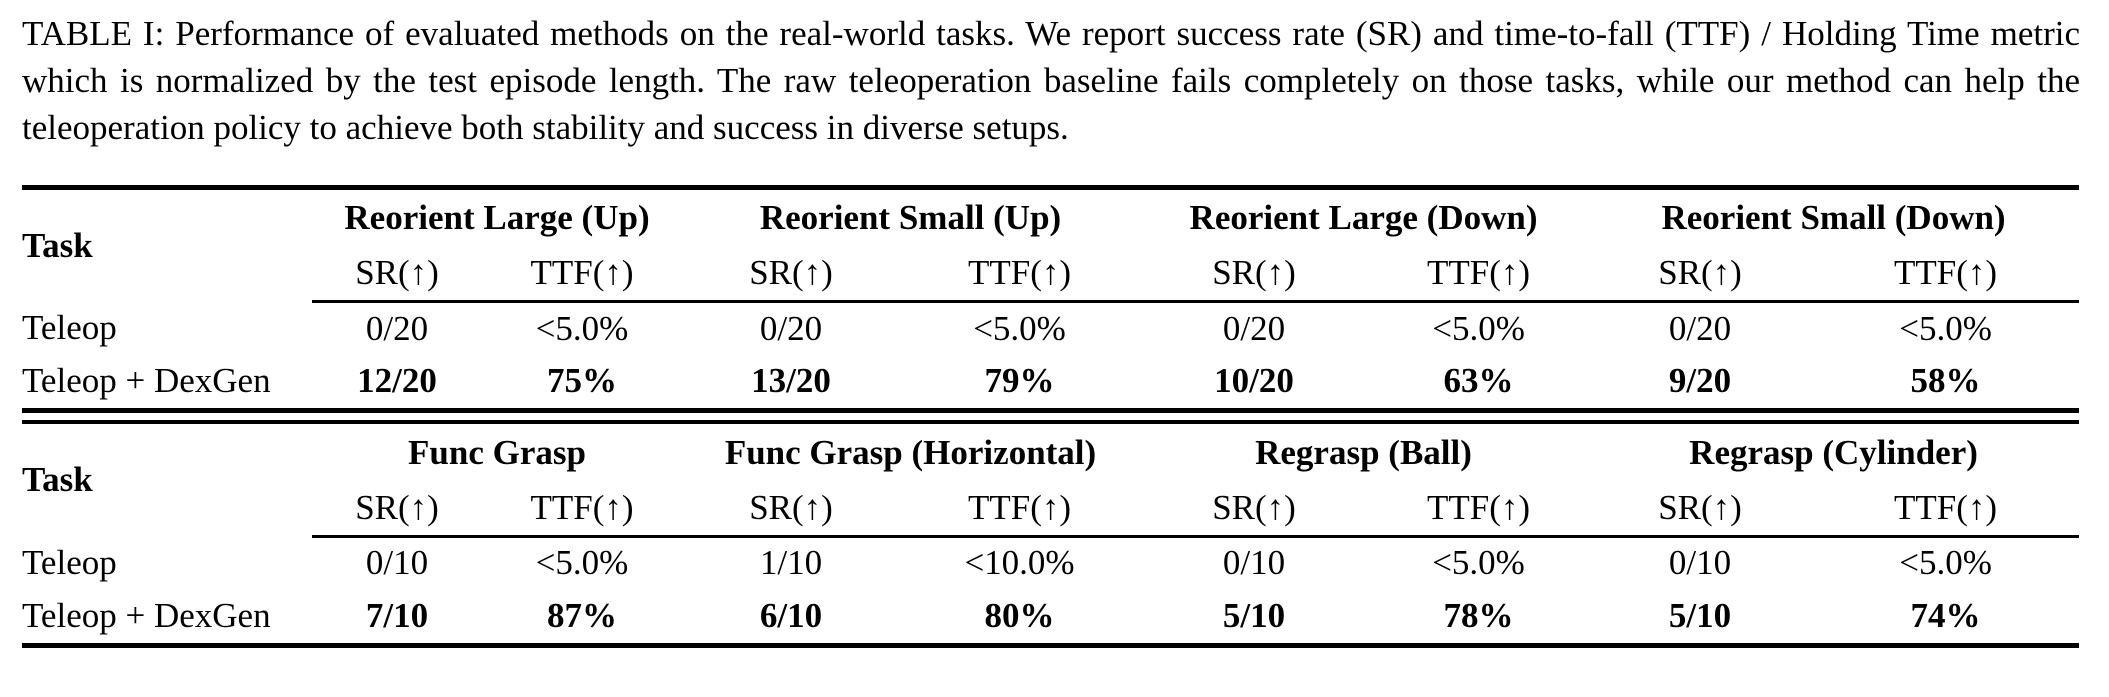  I want to click on cell-ttf: <10.0%, so click(1019, 563).